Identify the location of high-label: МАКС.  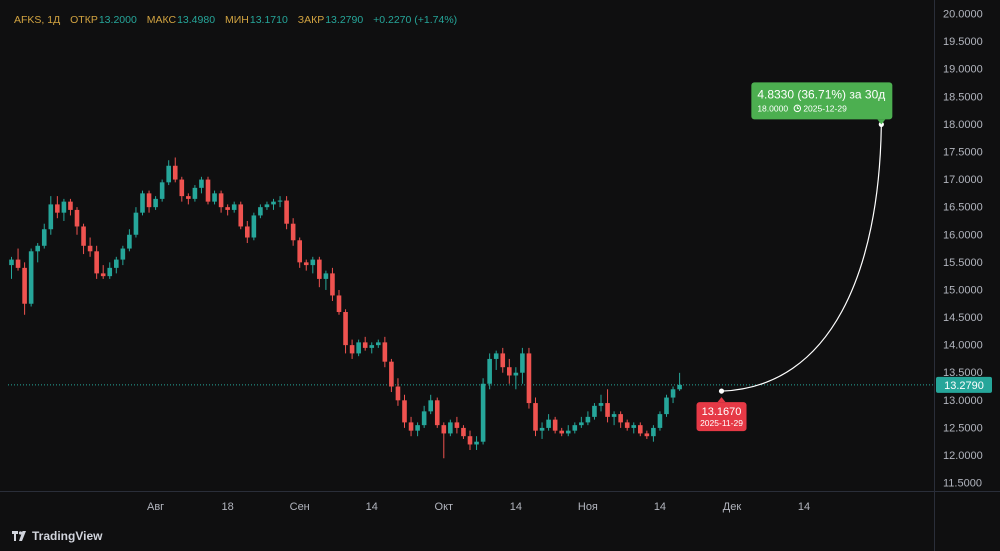
(161, 20).